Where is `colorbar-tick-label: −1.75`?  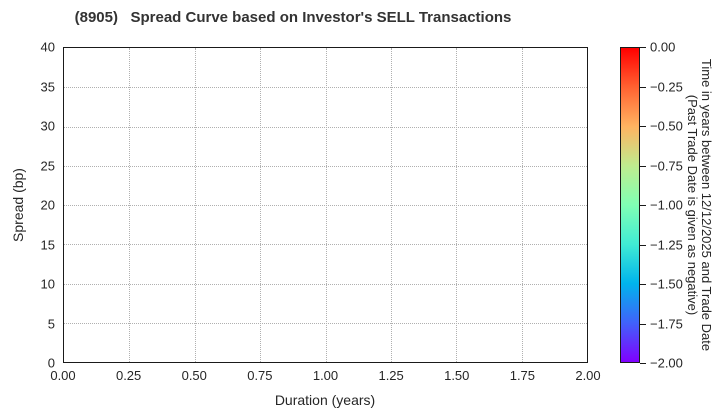 colorbar-tick-label: −1.75 is located at coordinates (666, 323).